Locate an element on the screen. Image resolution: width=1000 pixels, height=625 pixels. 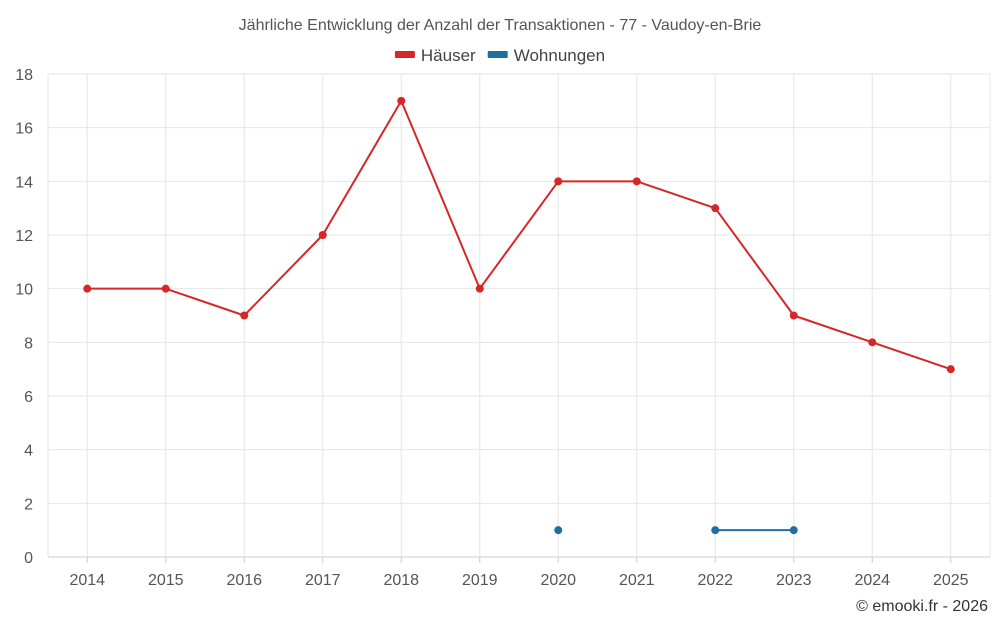
x-tick-label: 2019 is located at coordinates (480, 580).